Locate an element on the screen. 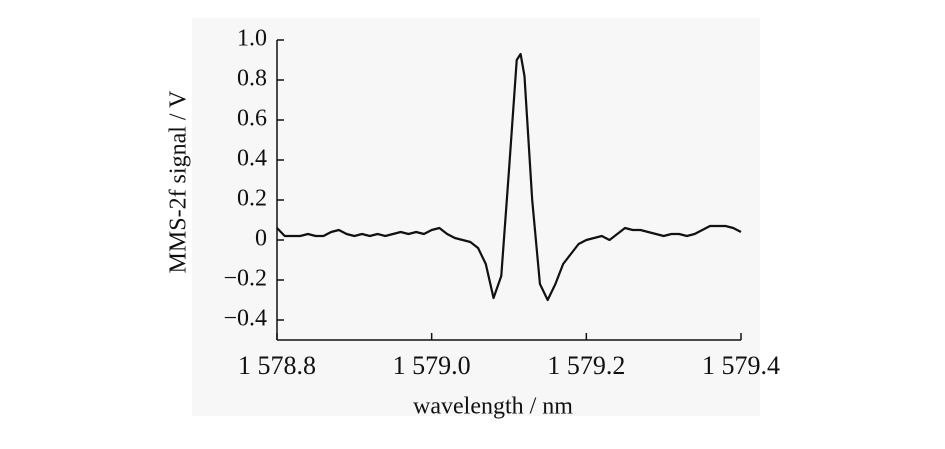  y-axis-label: MMS-2f signal / V is located at coordinates (179, 182).